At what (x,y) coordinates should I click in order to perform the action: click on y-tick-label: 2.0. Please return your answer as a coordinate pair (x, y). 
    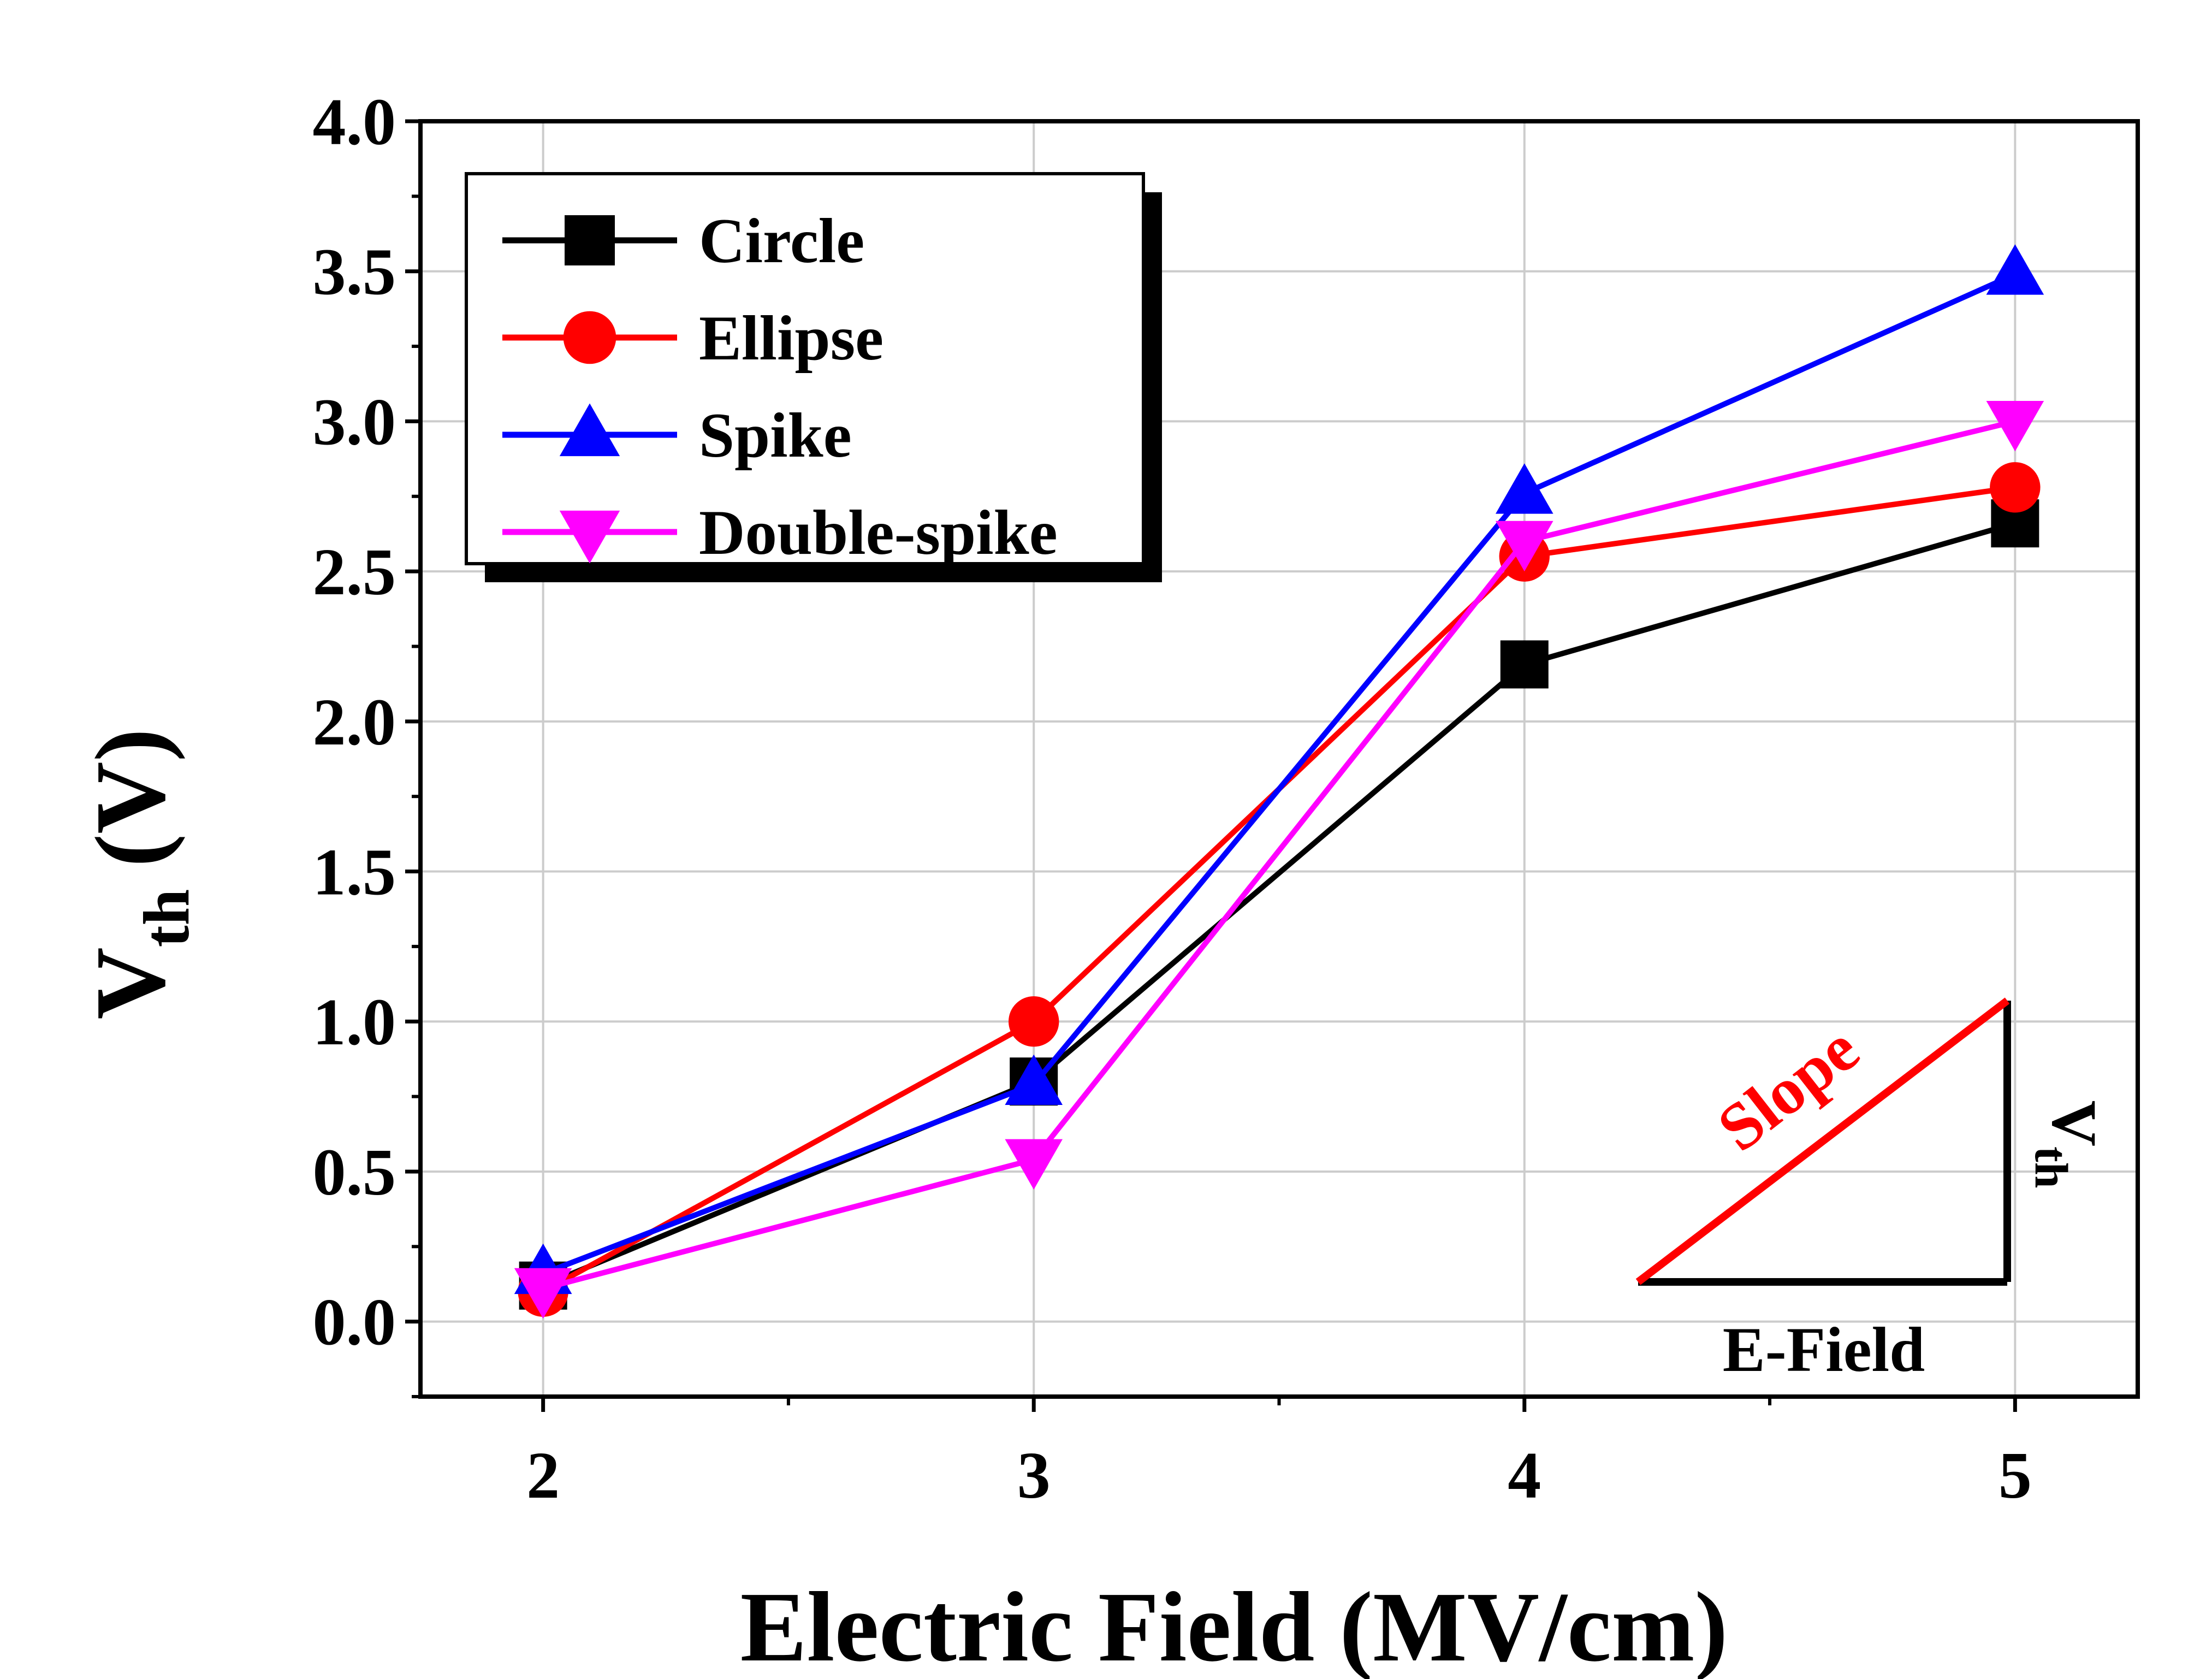
    Looking at the image, I should click on (354, 722).